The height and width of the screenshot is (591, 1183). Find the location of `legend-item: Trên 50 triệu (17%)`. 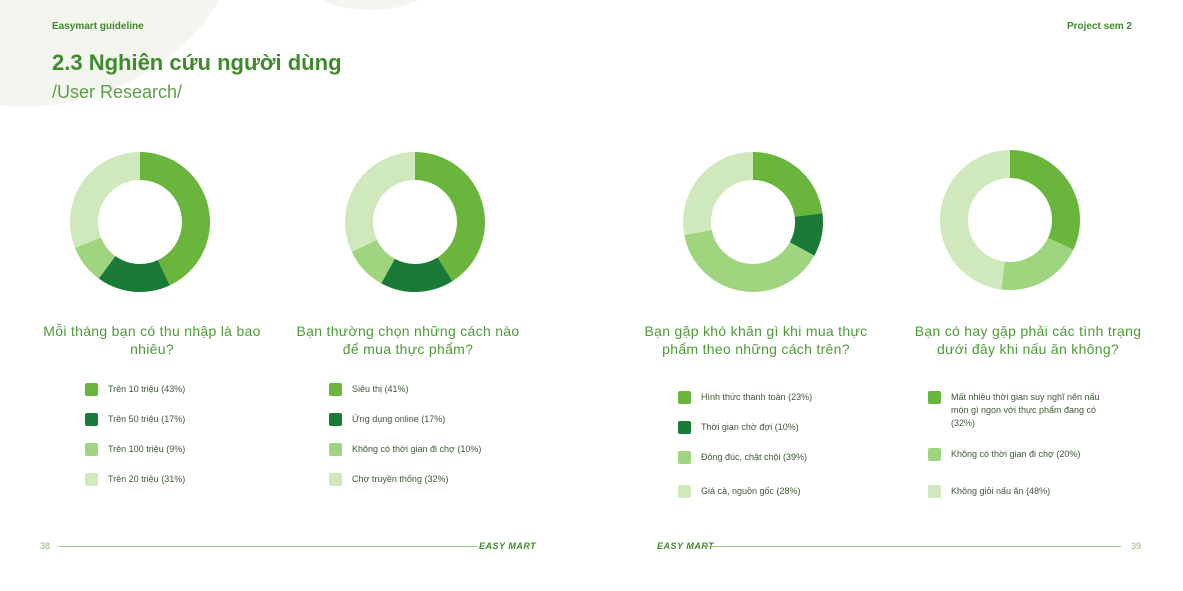

legend-item: Trên 50 triệu (17%) is located at coordinates (135, 419).